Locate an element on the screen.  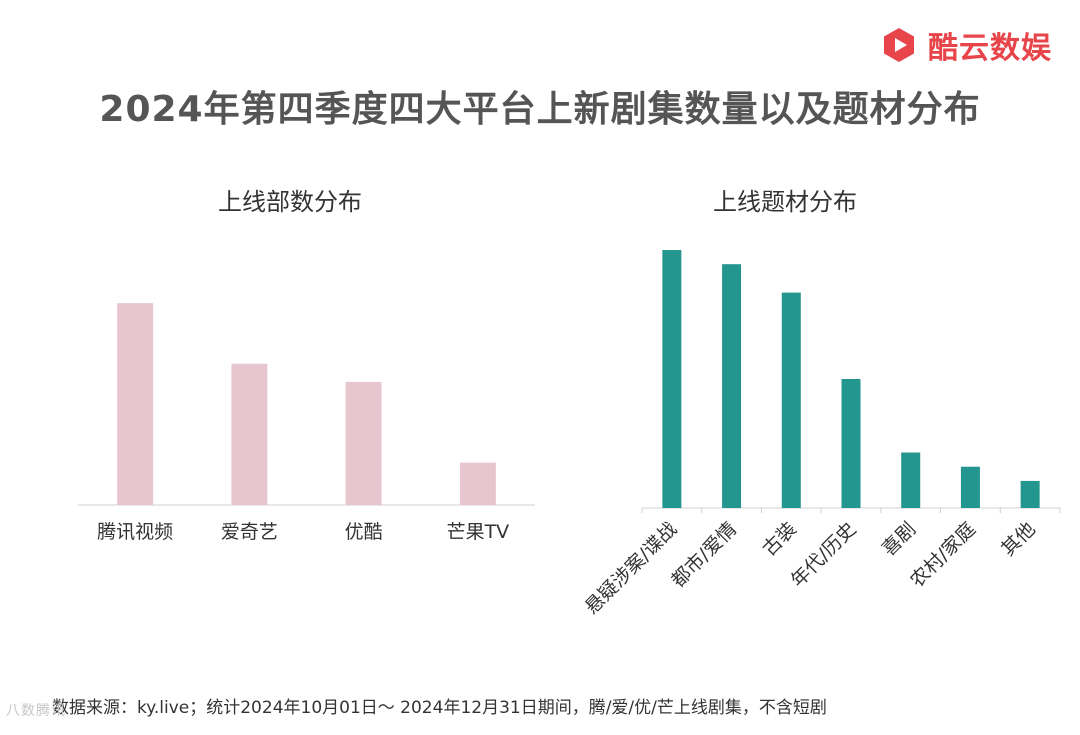
play-logo-icon is located at coordinates (899, 45).